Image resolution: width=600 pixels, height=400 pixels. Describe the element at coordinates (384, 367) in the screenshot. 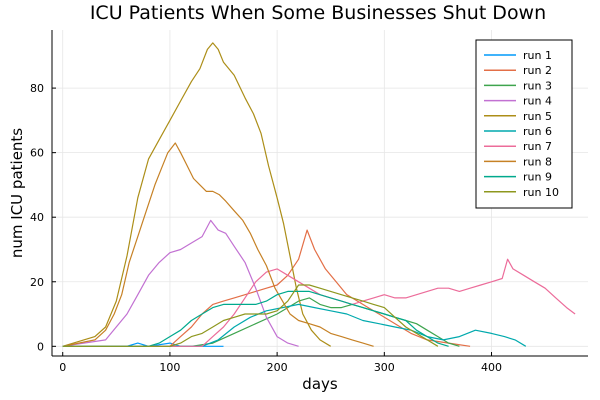

I see `x-tick-label: 300` at that location.